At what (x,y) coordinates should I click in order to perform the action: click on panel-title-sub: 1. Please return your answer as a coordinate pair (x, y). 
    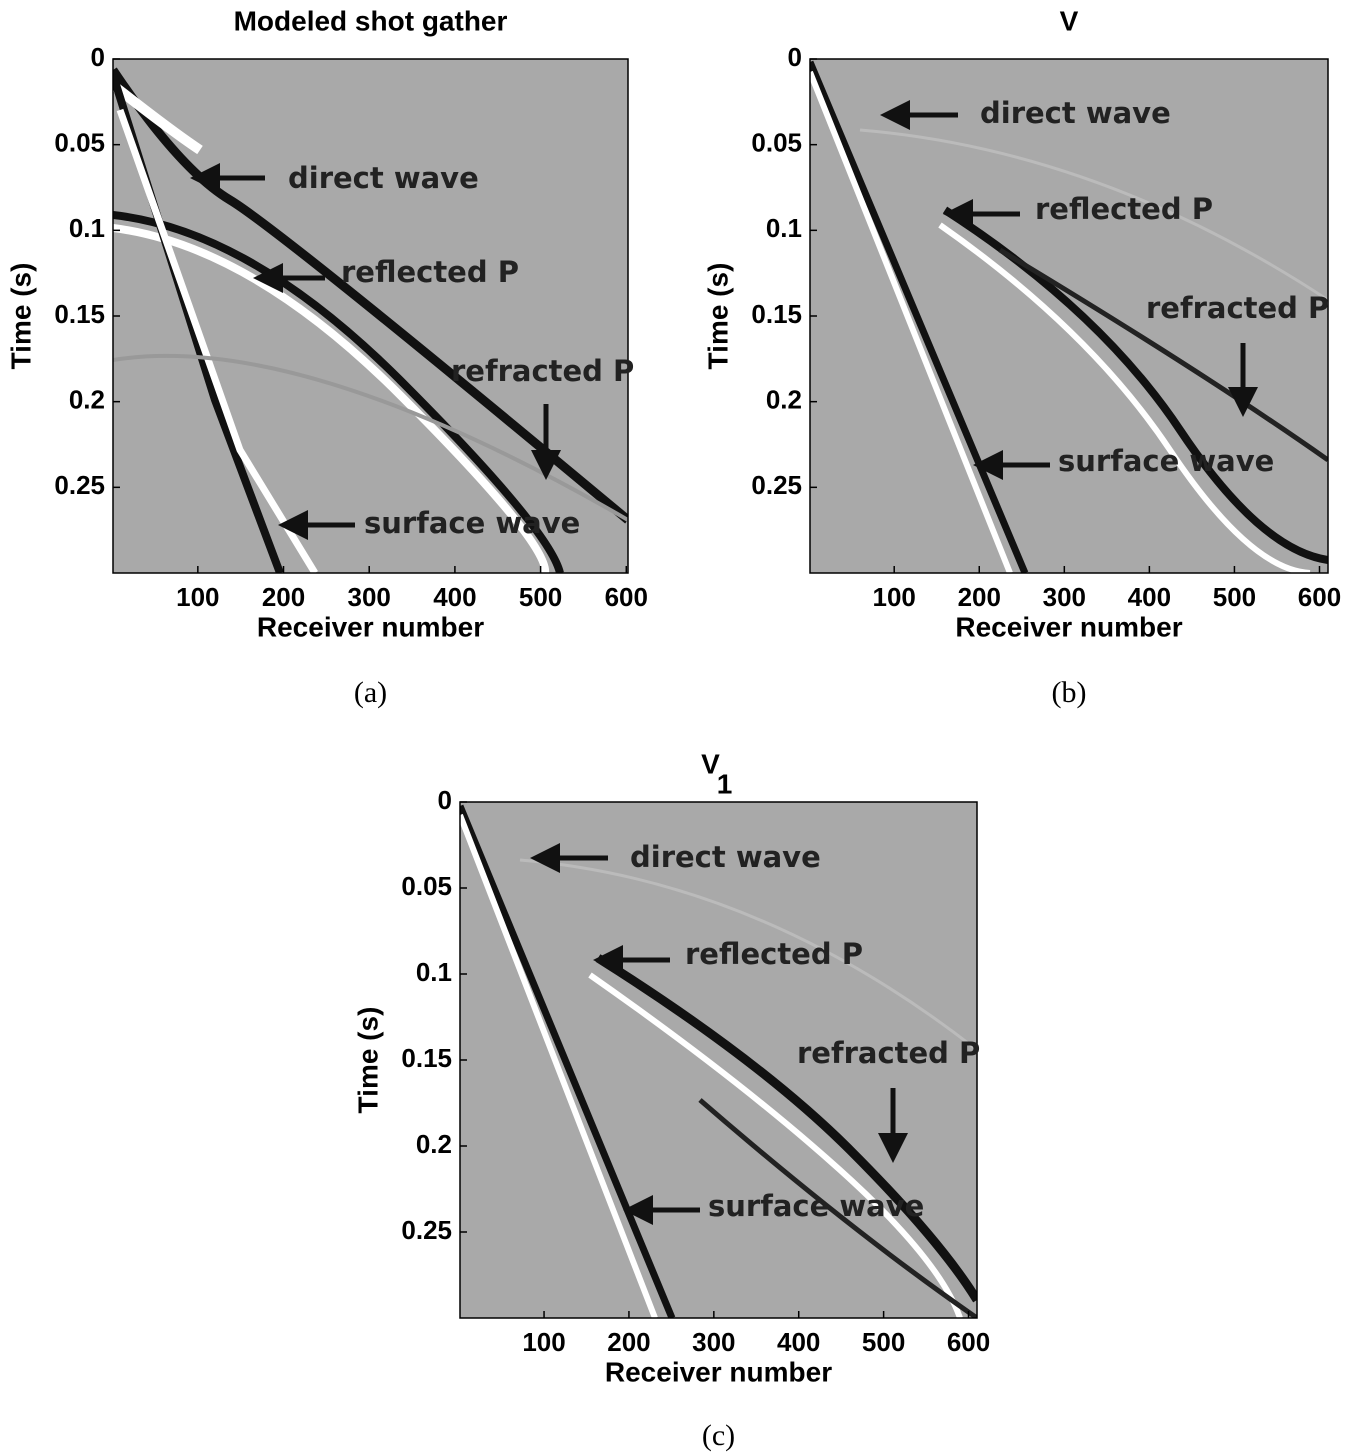
    Looking at the image, I should click on (725, 783).